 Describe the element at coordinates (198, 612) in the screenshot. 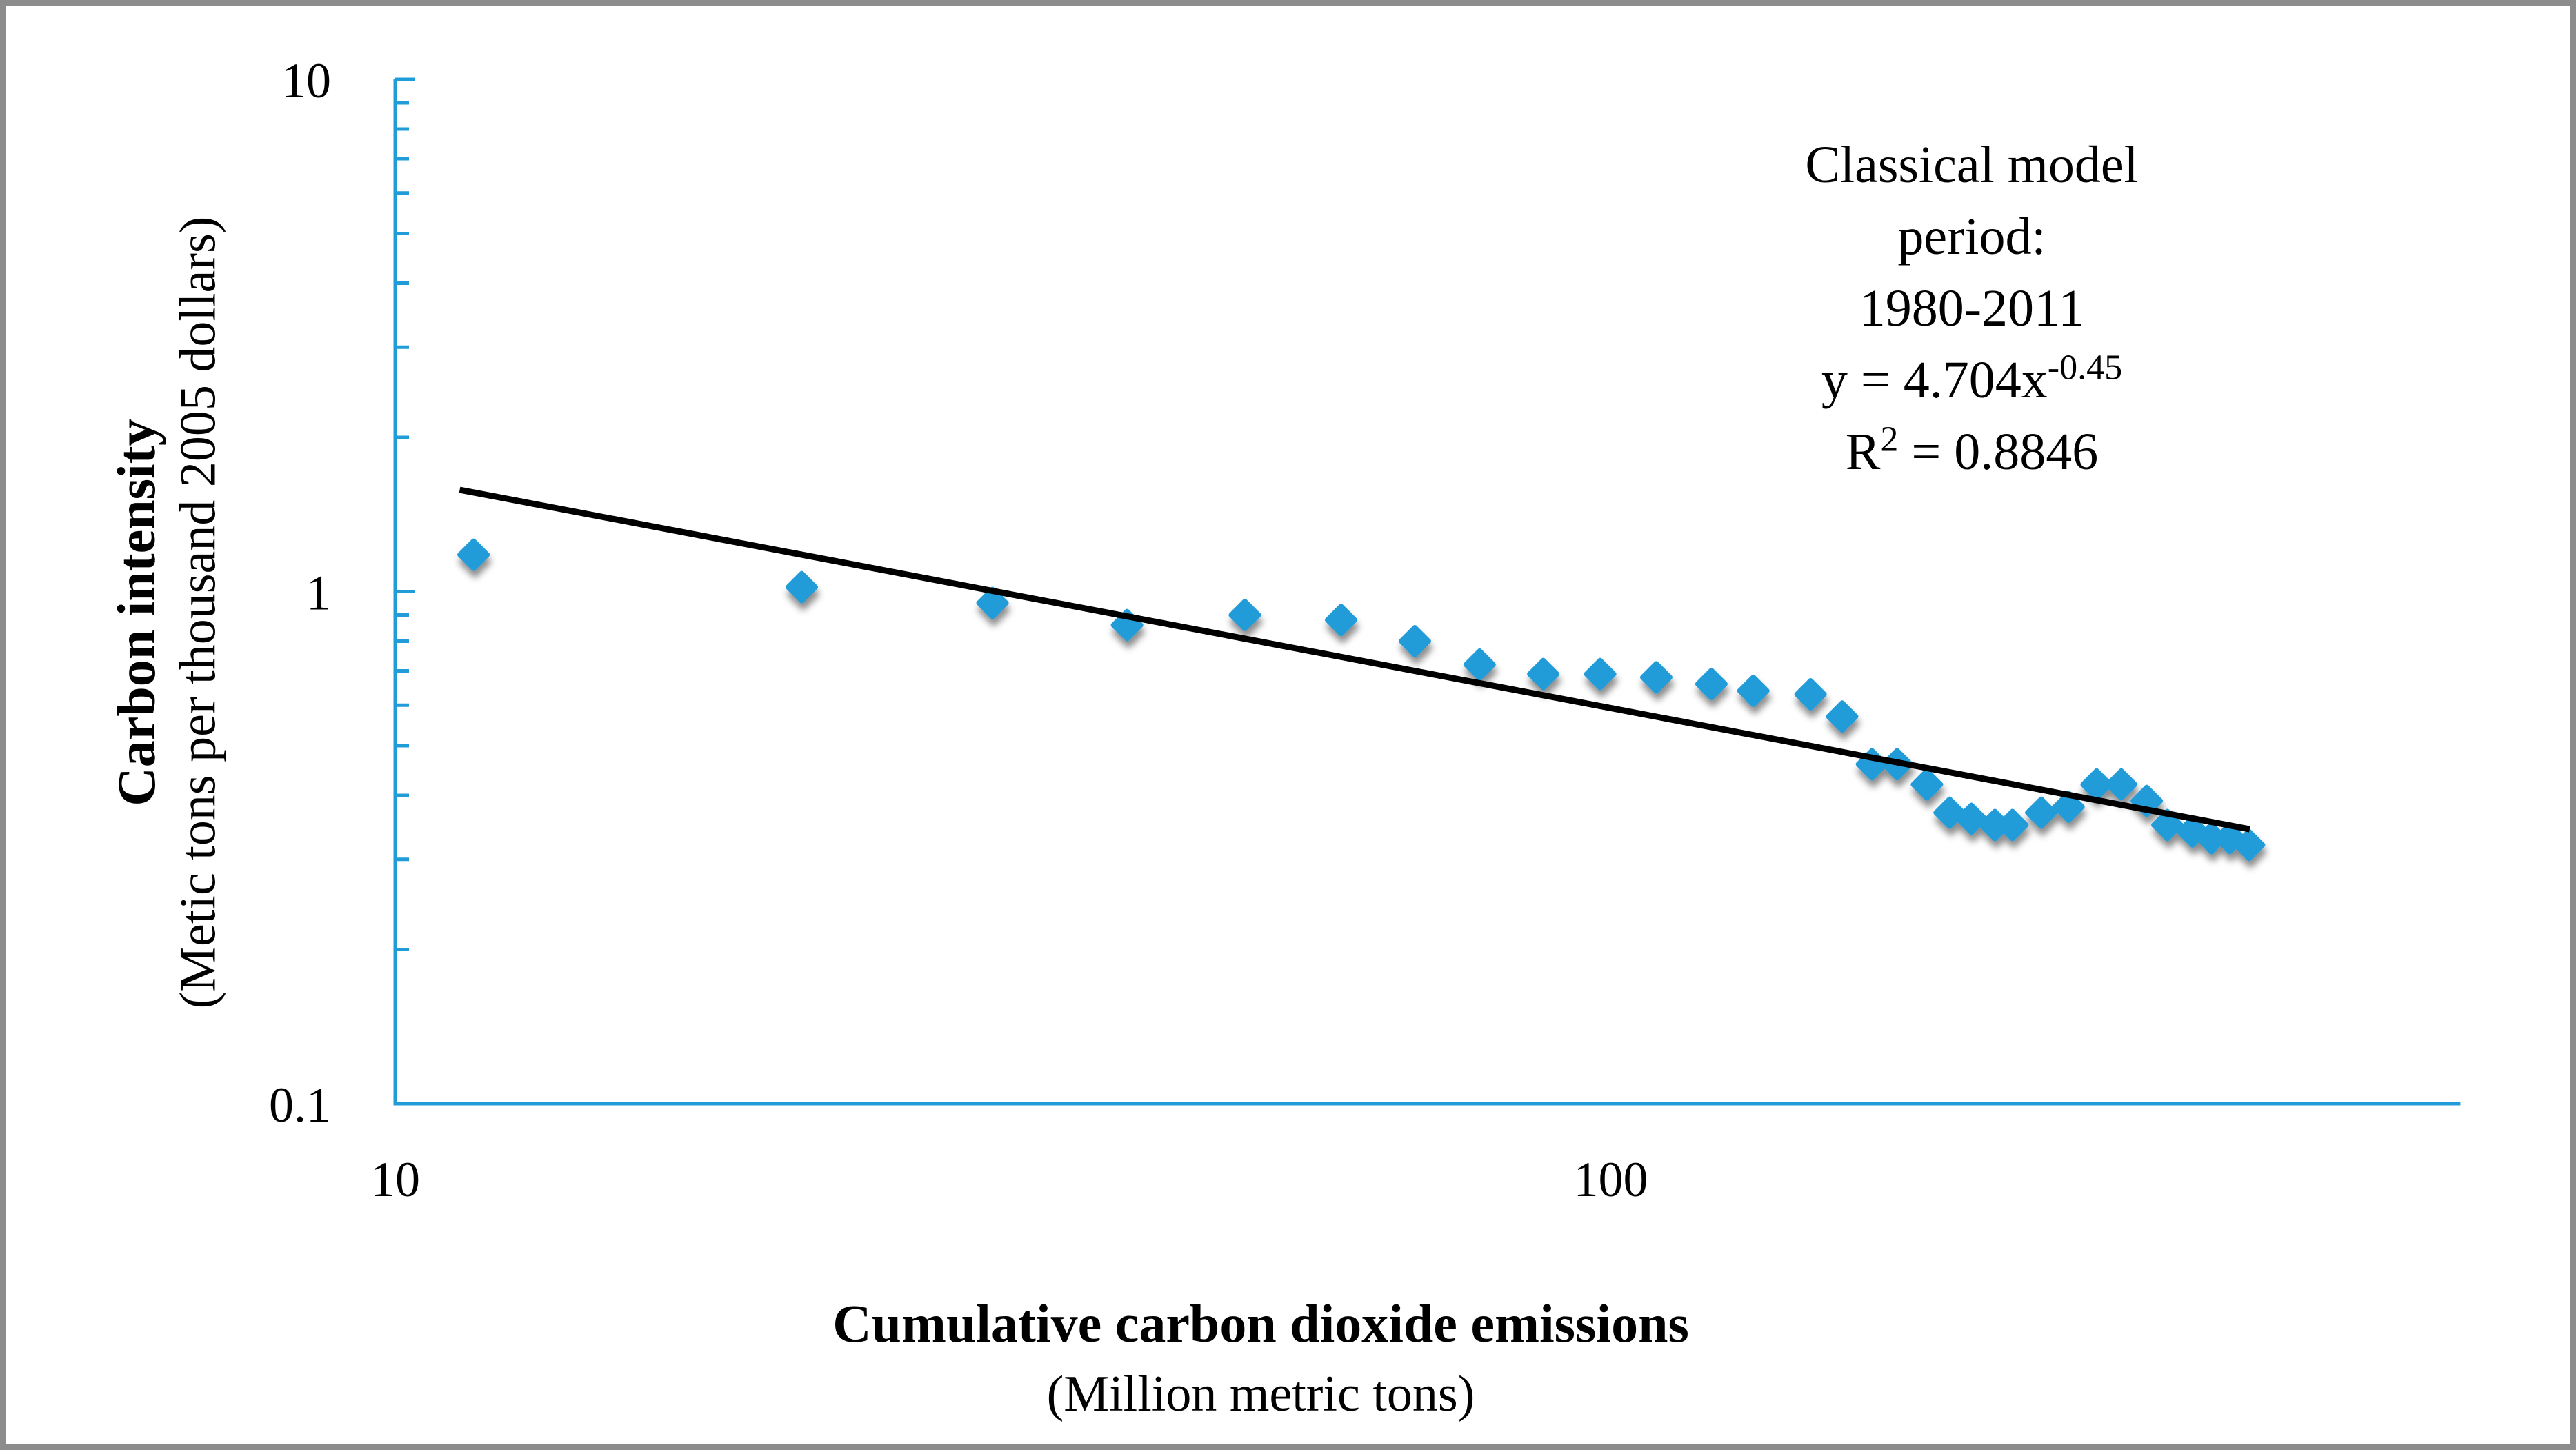

I see `y-axis-subtitle: (Metic tons per thousand 2005 dollars)` at that location.